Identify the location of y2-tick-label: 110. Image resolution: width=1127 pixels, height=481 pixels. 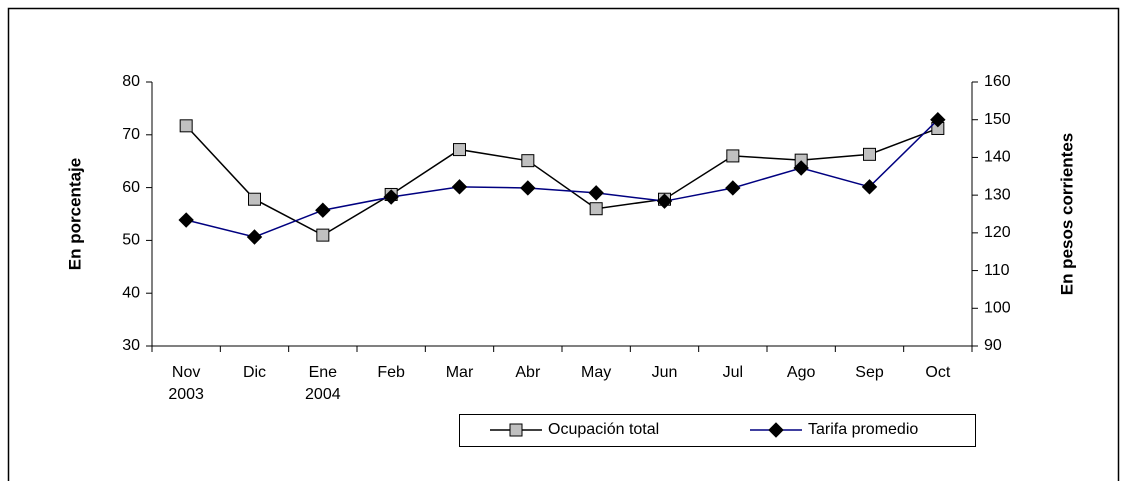
(997, 270).